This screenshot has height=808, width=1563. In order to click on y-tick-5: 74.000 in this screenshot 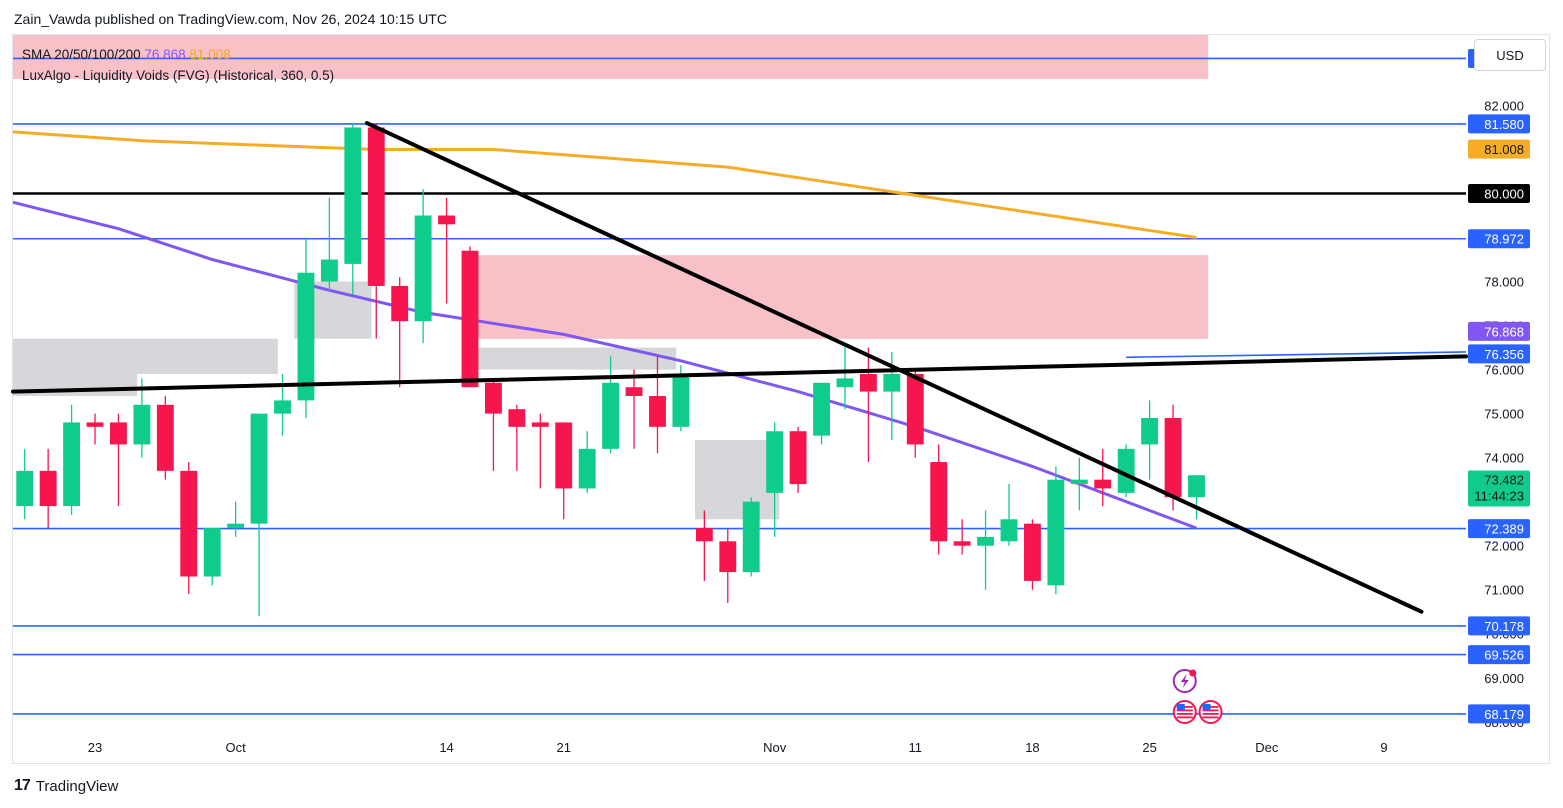, I will do `click(1504, 458)`.